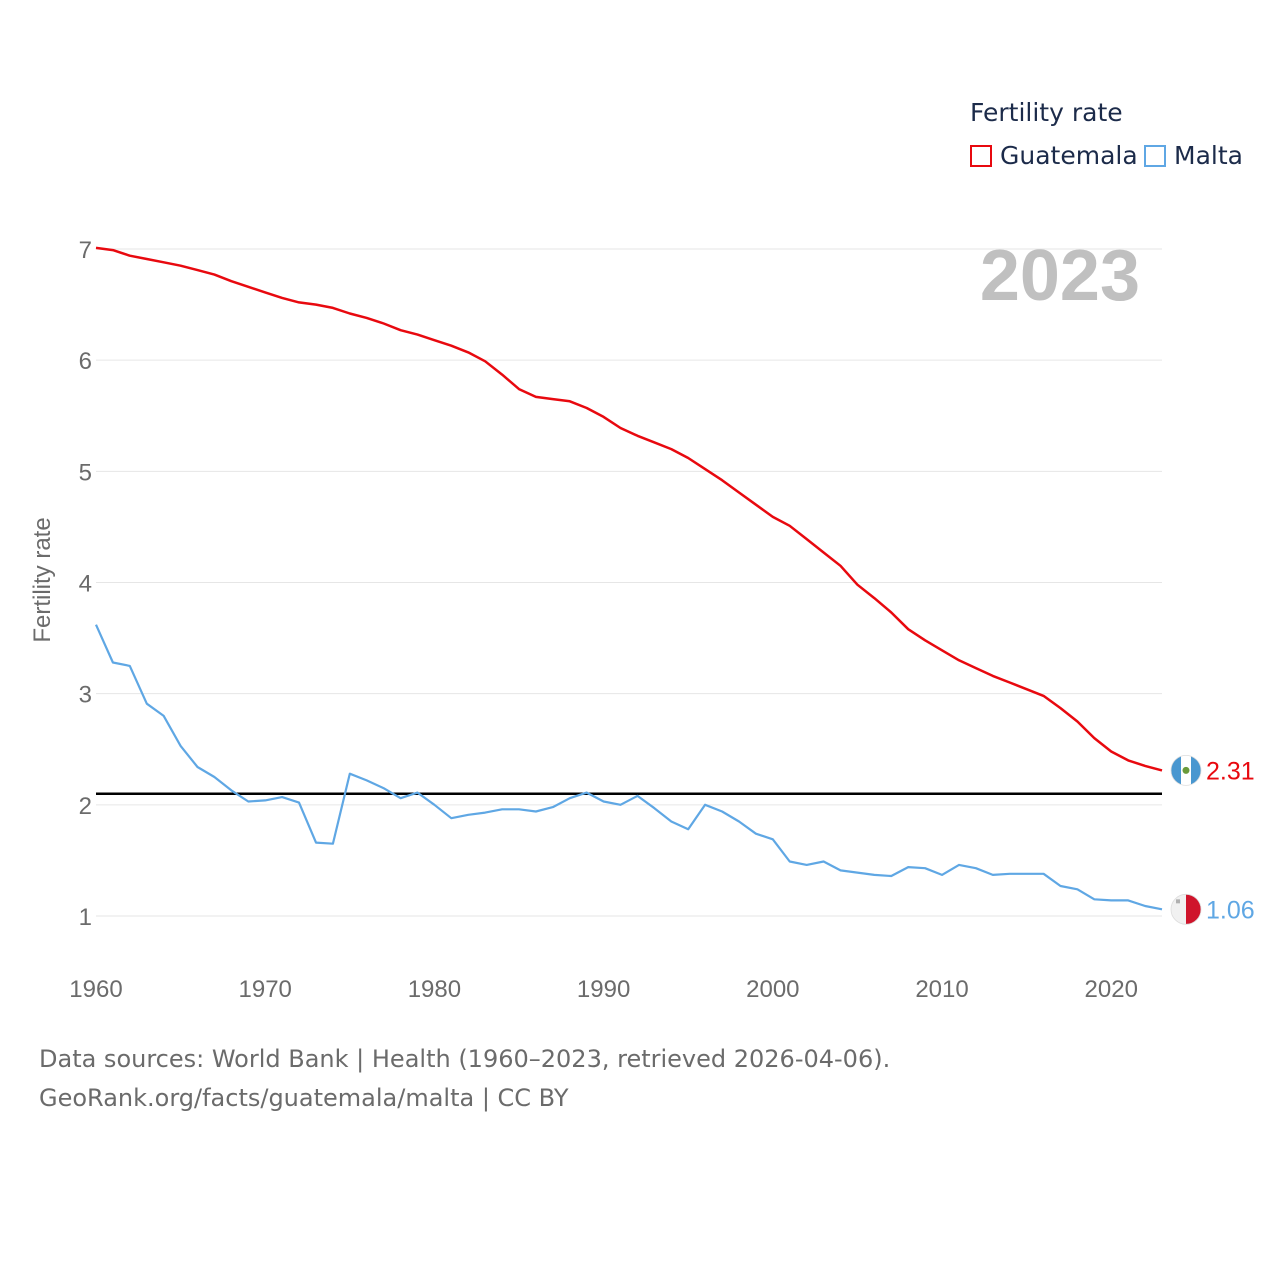  What do you see at coordinates (85, 917) in the screenshot?
I see `y-tick-label-1: 1` at bounding box center [85, 917].